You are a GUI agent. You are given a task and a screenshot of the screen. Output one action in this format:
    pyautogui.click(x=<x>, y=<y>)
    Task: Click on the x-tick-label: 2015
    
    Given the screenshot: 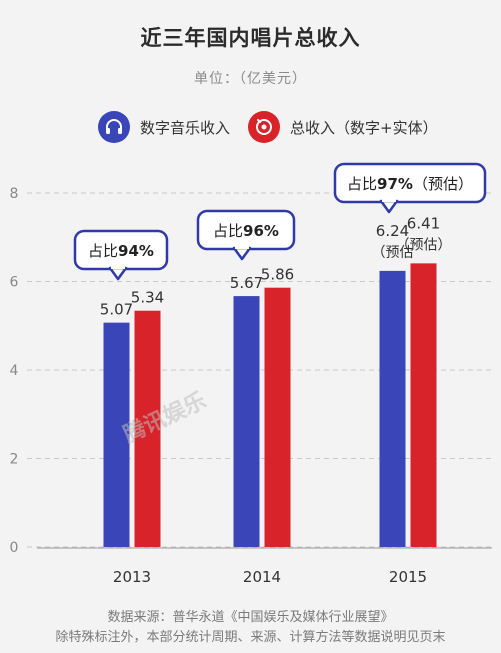 What is the action you would take?
    pyautogui.click(x=408, y=577)
    